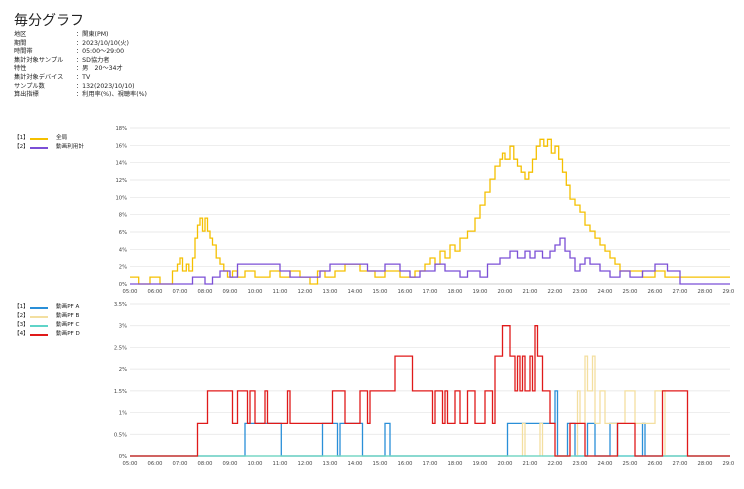  What do you see at coordinates (120, 392) in the screenshot?
I see `y-tick-label: 1.5%` at bounding box center [120, 392].